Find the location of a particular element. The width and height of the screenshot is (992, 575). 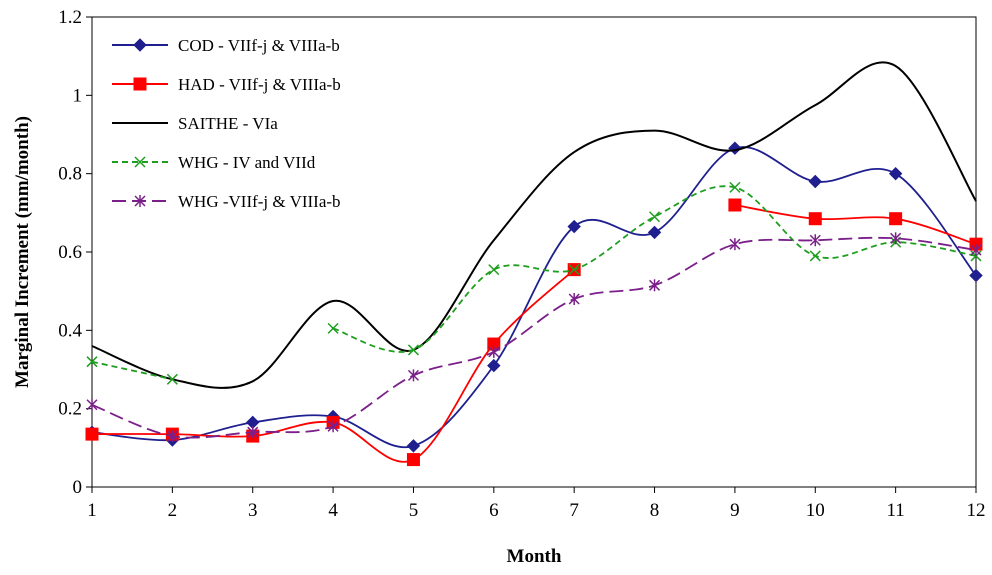

y-tick-label: 0.6 is located at coordinates (70, 252).